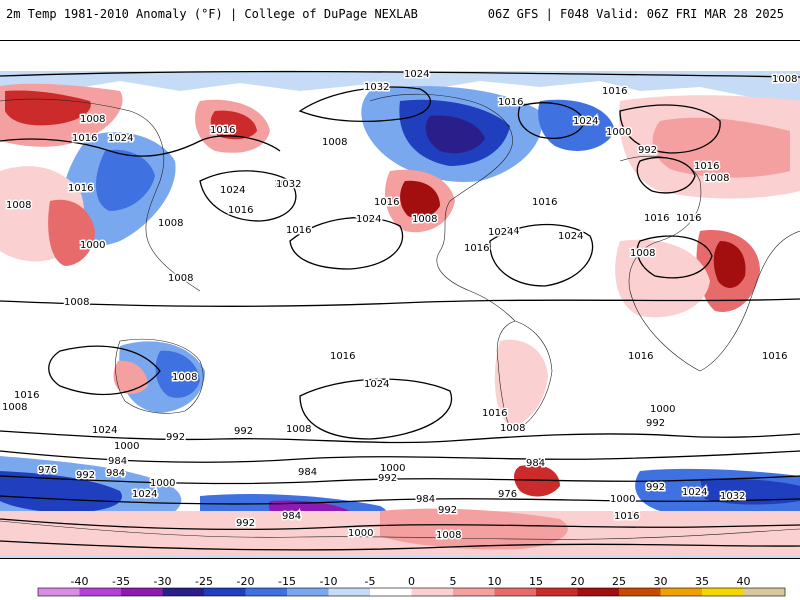 The width and height of the screenshot is (800, 600). Describe the element at coordinates (411, 581) in the screenshot. I see `colorbar-tick-label: 0` at that location.